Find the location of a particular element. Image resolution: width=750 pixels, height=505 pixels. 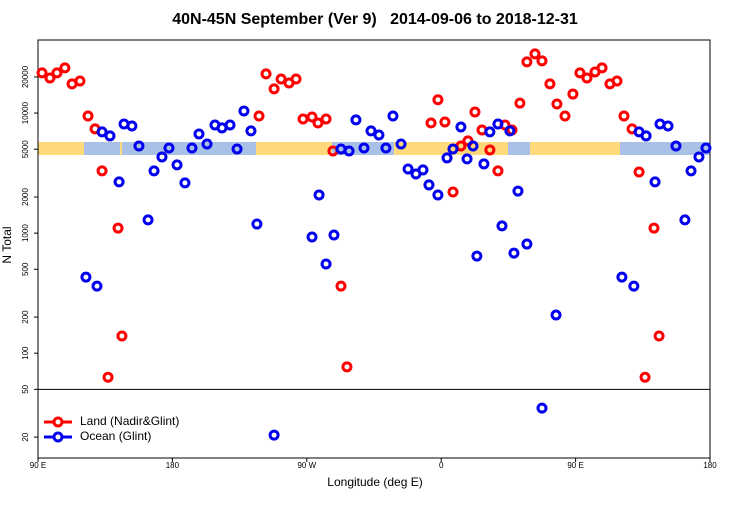

x-tick-label: 90 W is located at coordinates (306, 465).